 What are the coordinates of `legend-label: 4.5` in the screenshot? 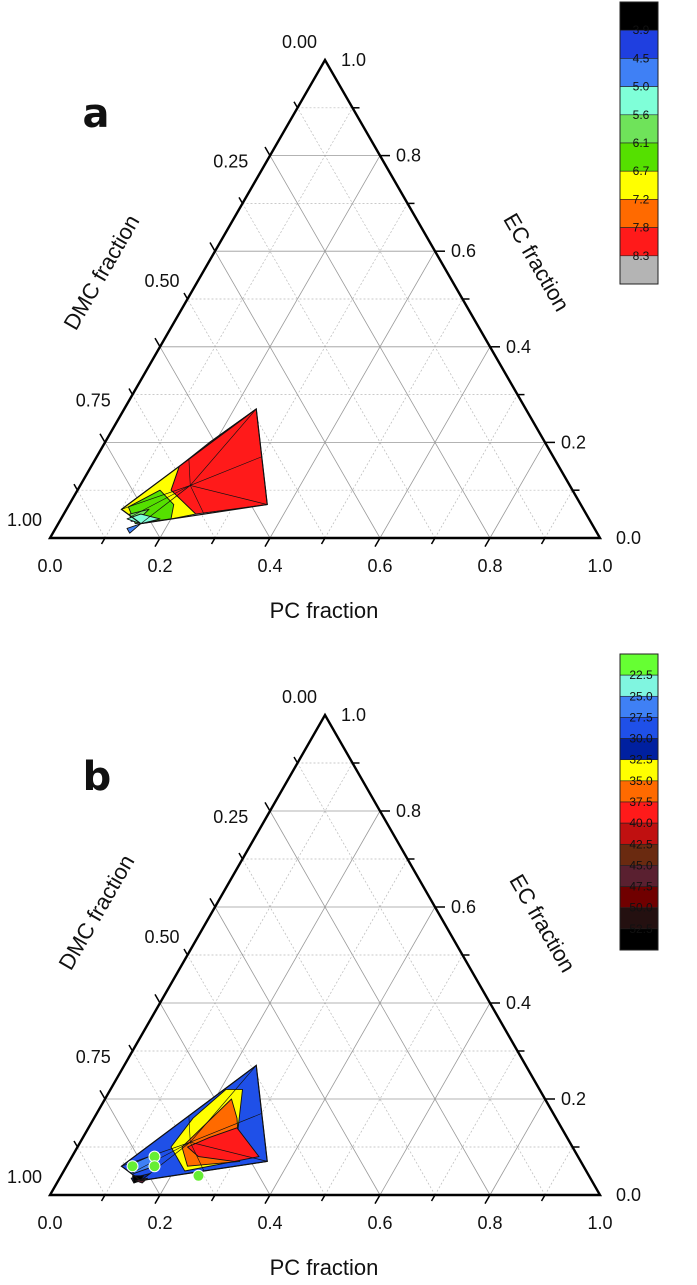 It's located at (641, 58).